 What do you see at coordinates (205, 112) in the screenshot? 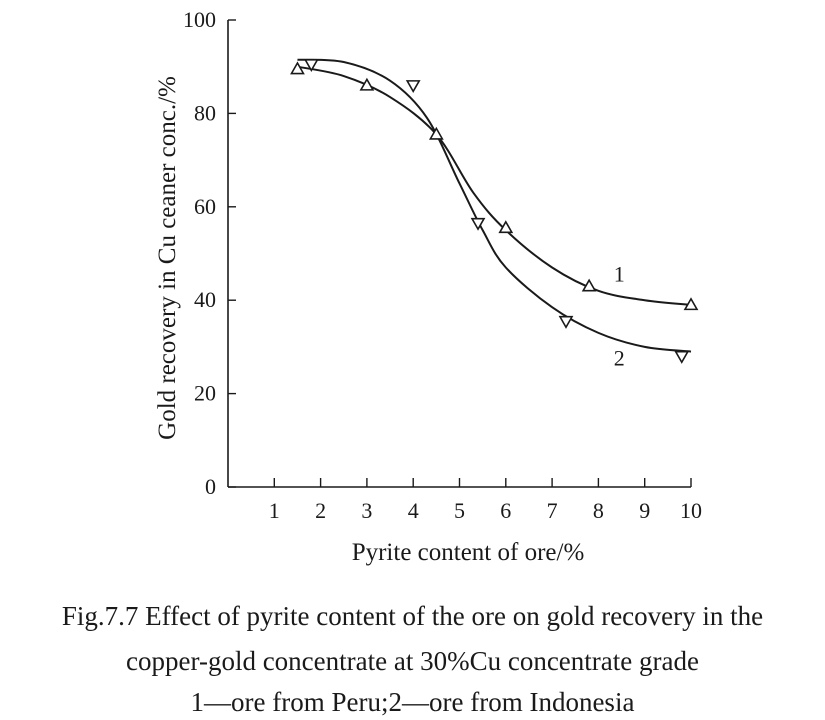
I see `y-tick-label: 80` at bounding box center [205, 112].